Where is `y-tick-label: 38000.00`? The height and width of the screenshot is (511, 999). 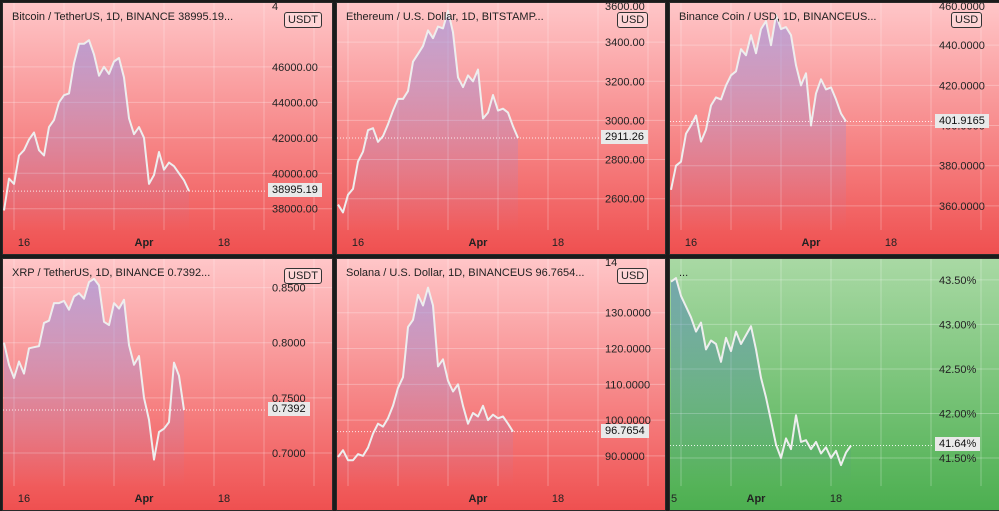
y-tick-label: 38000.00 is located at coordinates (295, 210).